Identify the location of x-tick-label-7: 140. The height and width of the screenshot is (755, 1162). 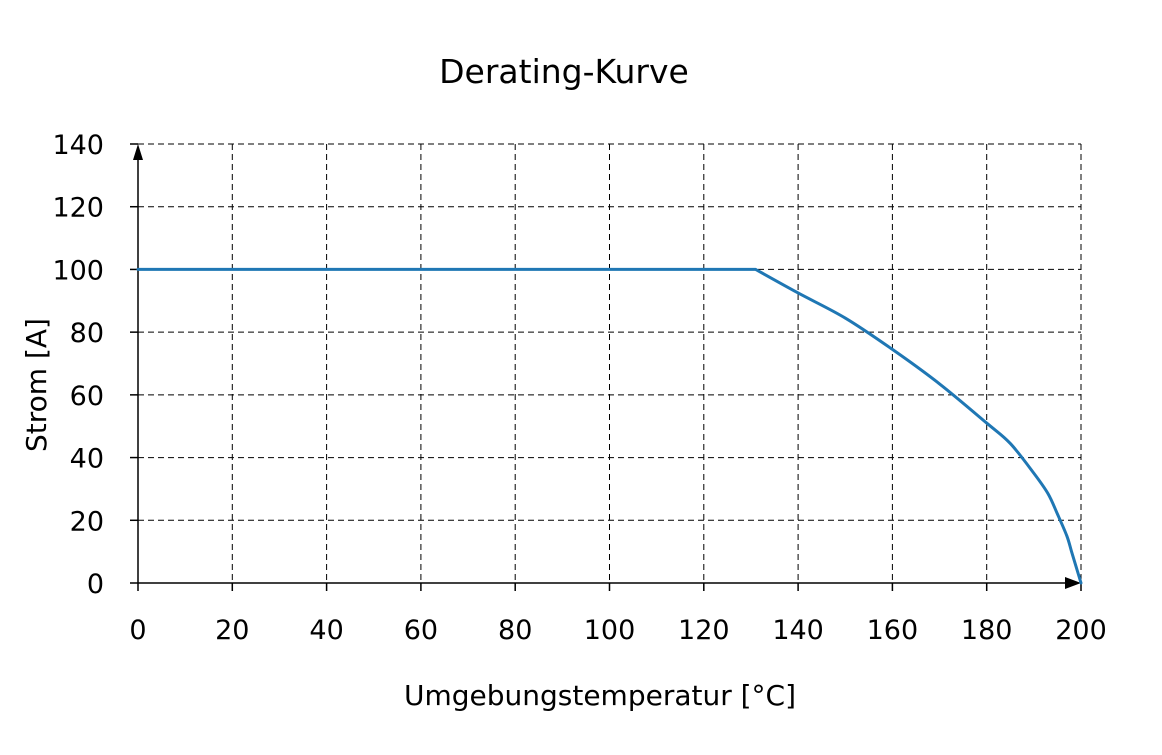
(798, 630).